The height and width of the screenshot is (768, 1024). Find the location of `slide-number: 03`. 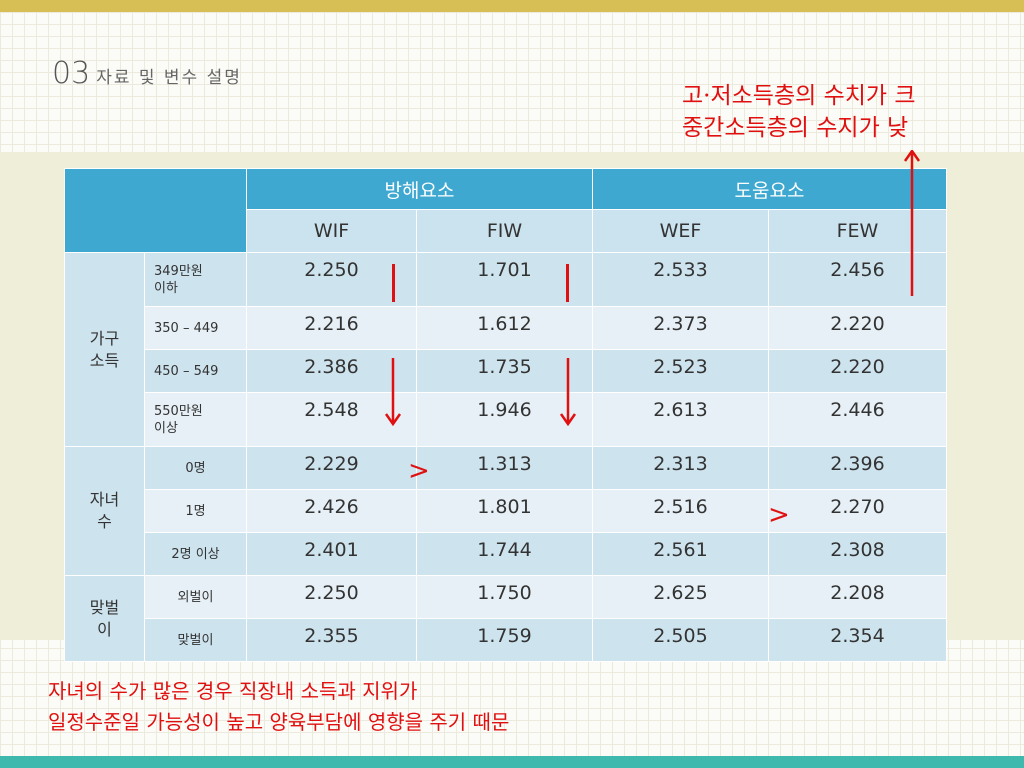

slide-number: 03 is located at coordinates (71, 73).